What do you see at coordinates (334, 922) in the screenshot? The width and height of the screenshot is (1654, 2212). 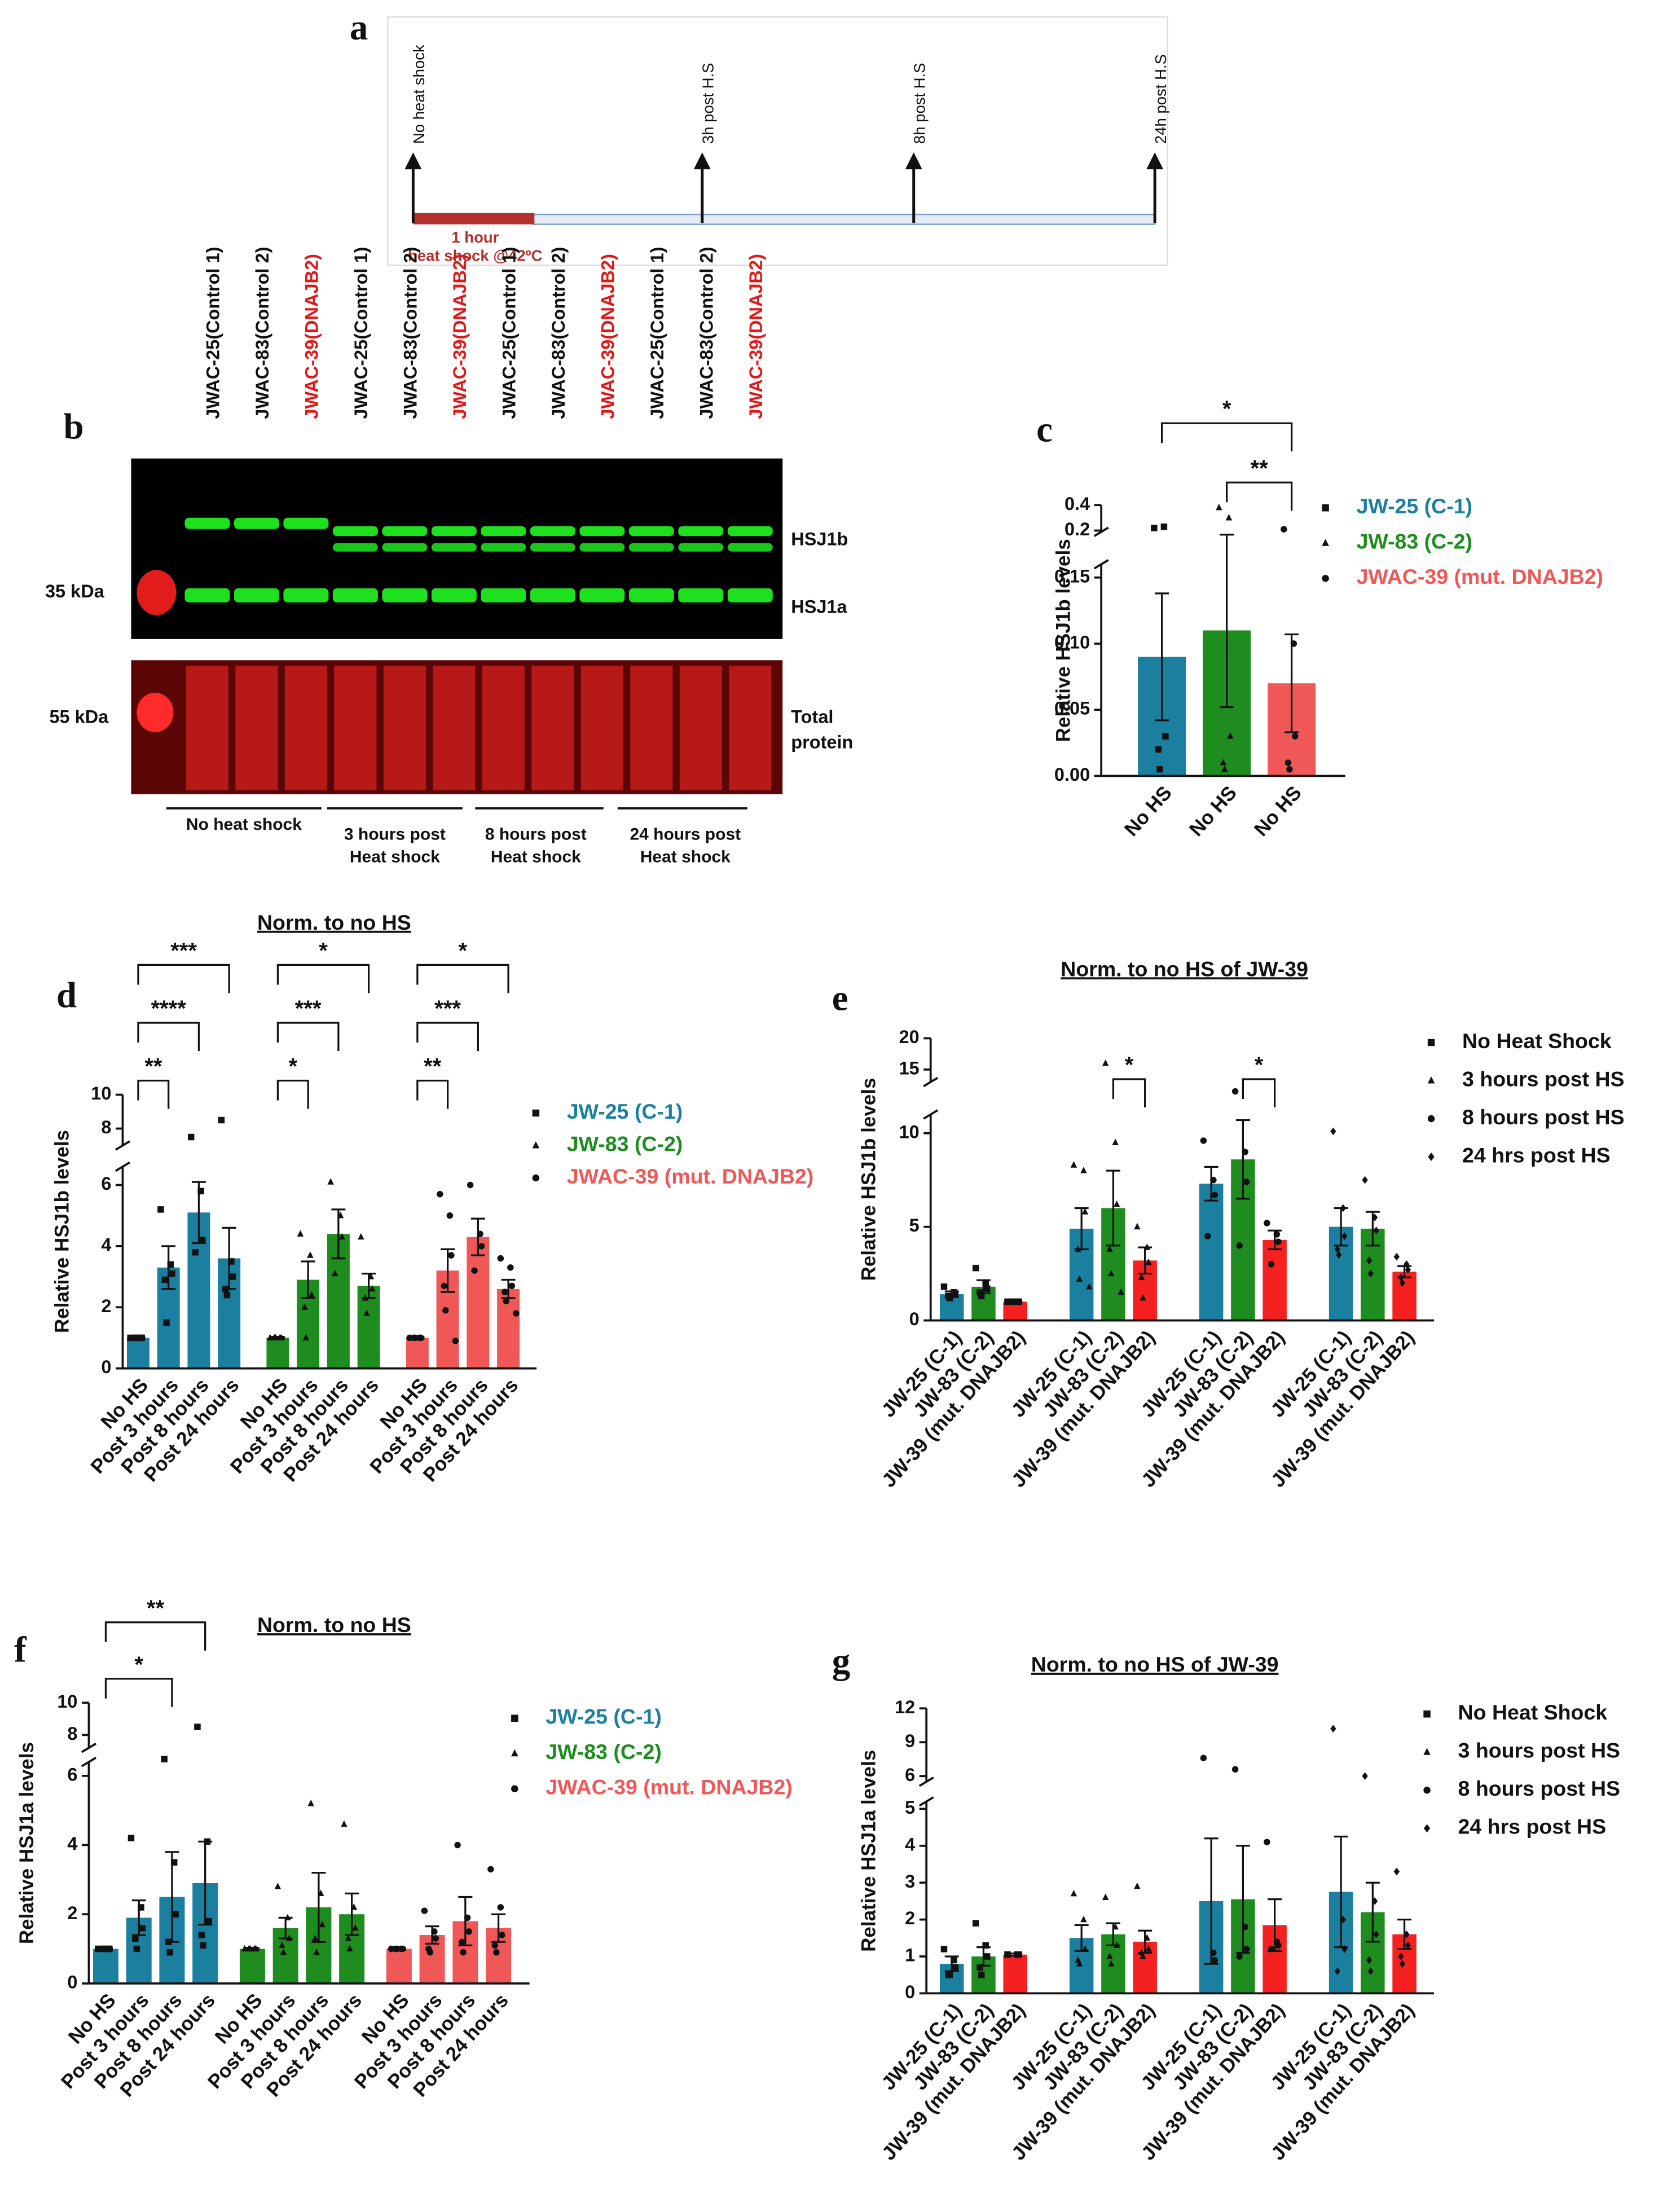 I see `chart-title: Norm. to no HS` at bounding box center [334, 922].